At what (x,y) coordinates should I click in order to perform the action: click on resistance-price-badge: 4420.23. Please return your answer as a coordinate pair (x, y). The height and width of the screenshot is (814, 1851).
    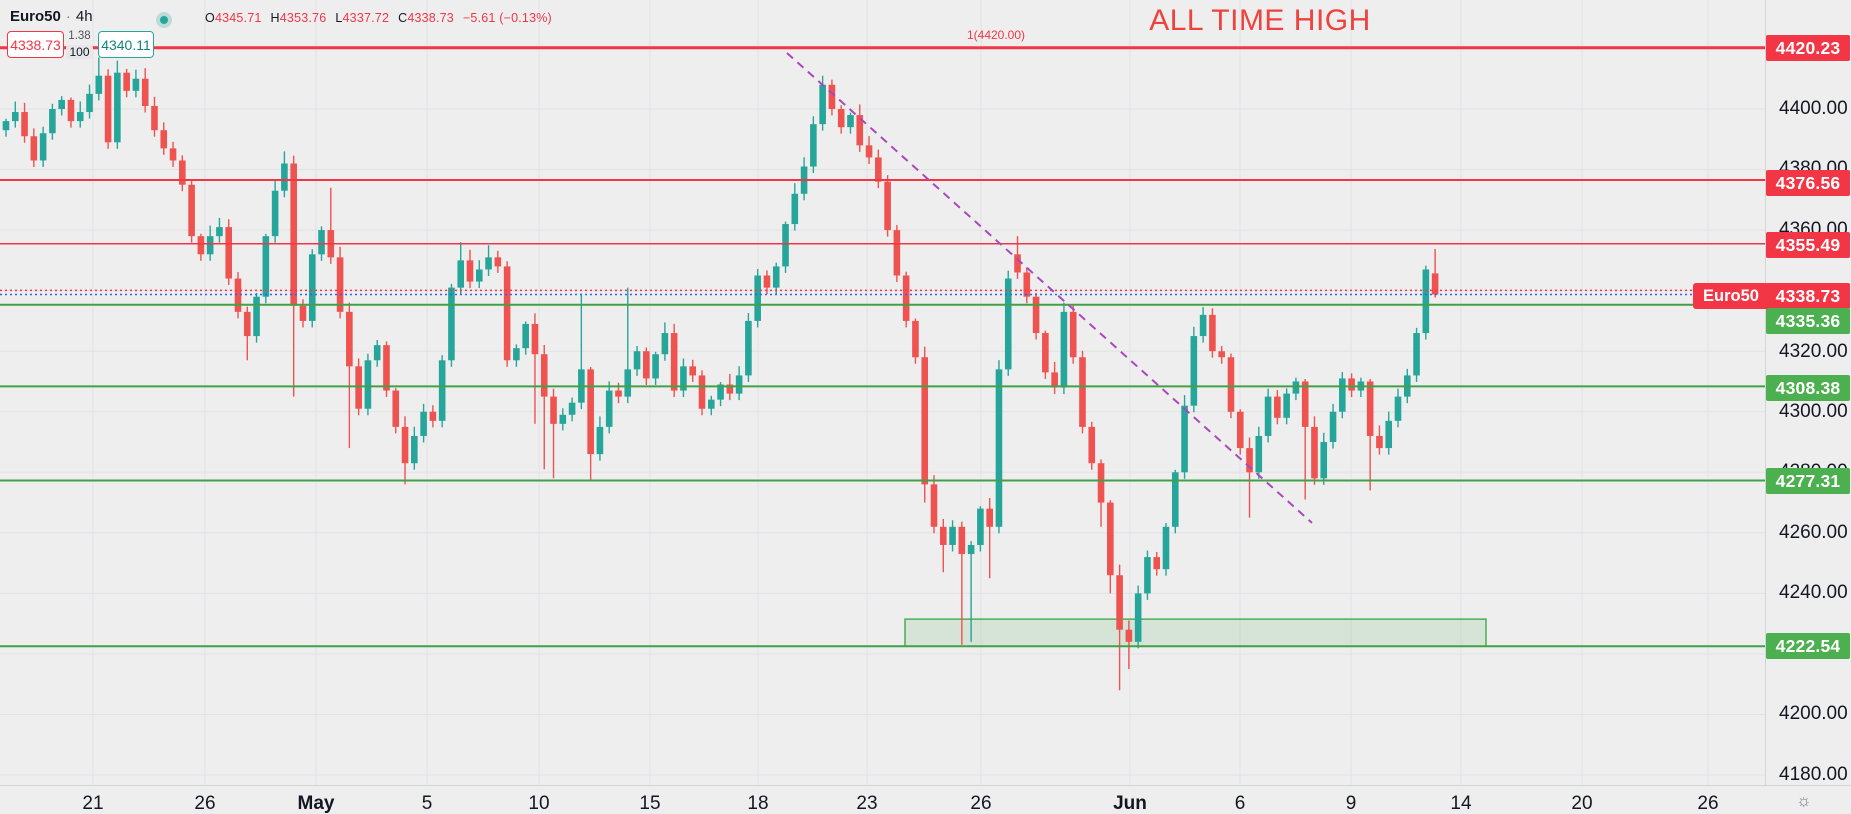
    Looking at the image, I should click on (1808, 48).